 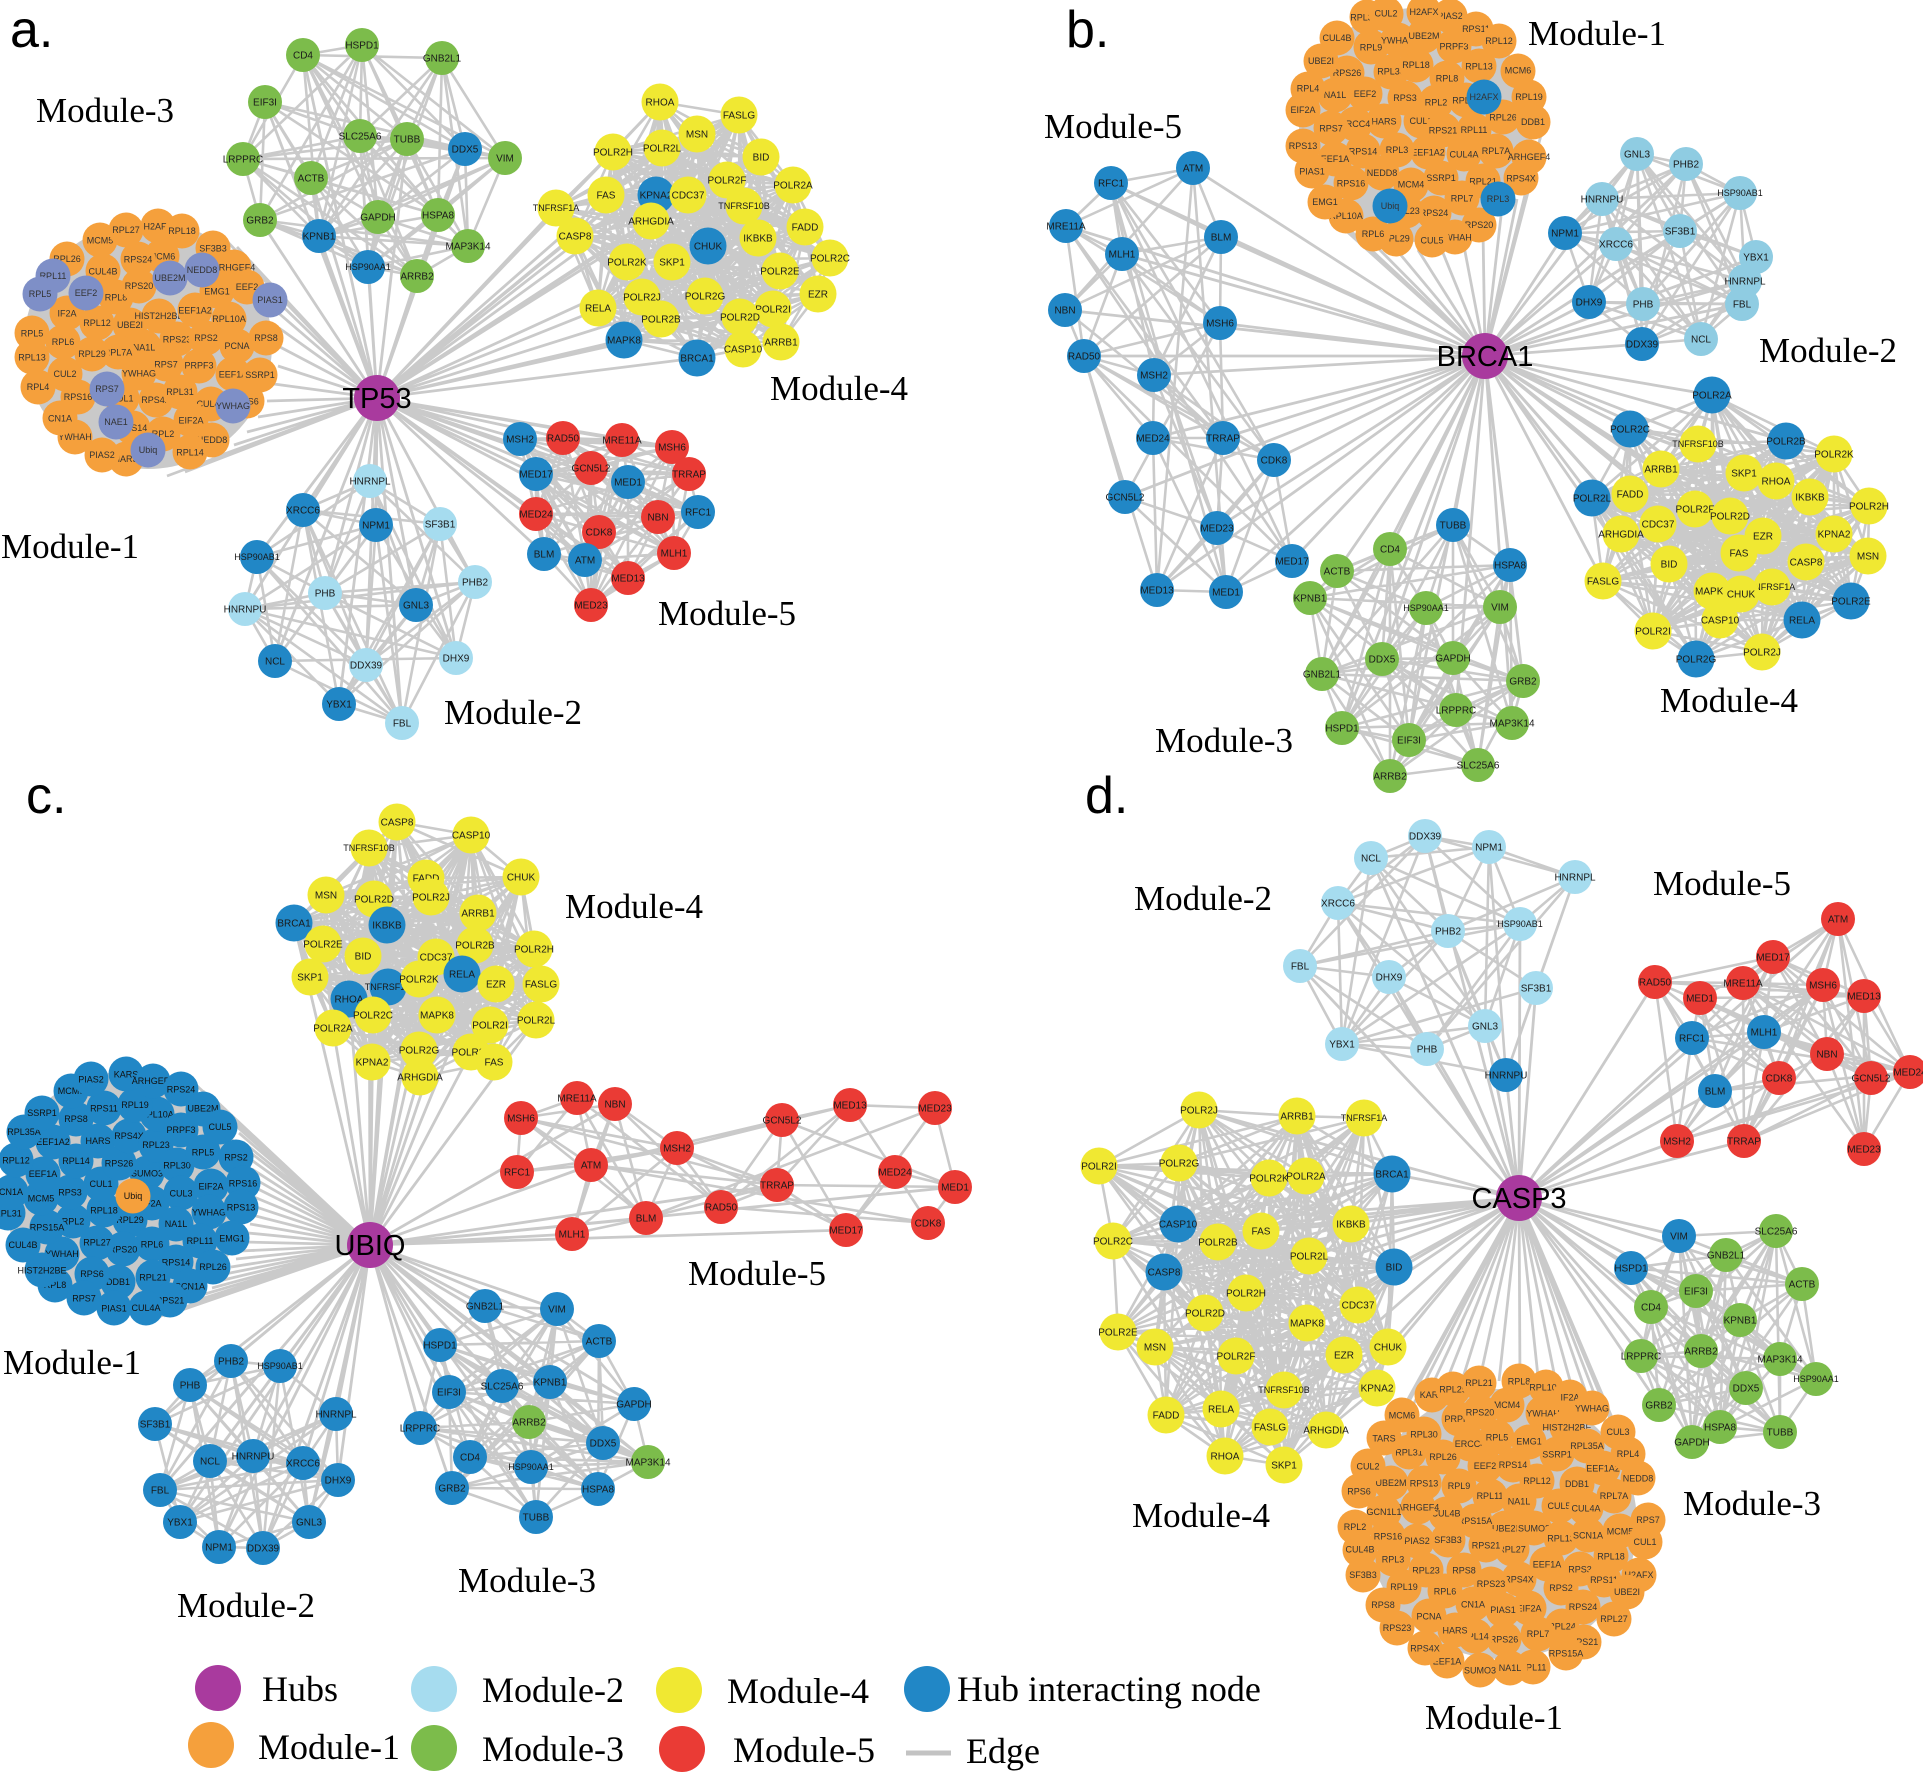 What do you see at coordinates (727, 613) in the screenshot?
I see `svg-text: Module-5` at bounding box center [727, 613].